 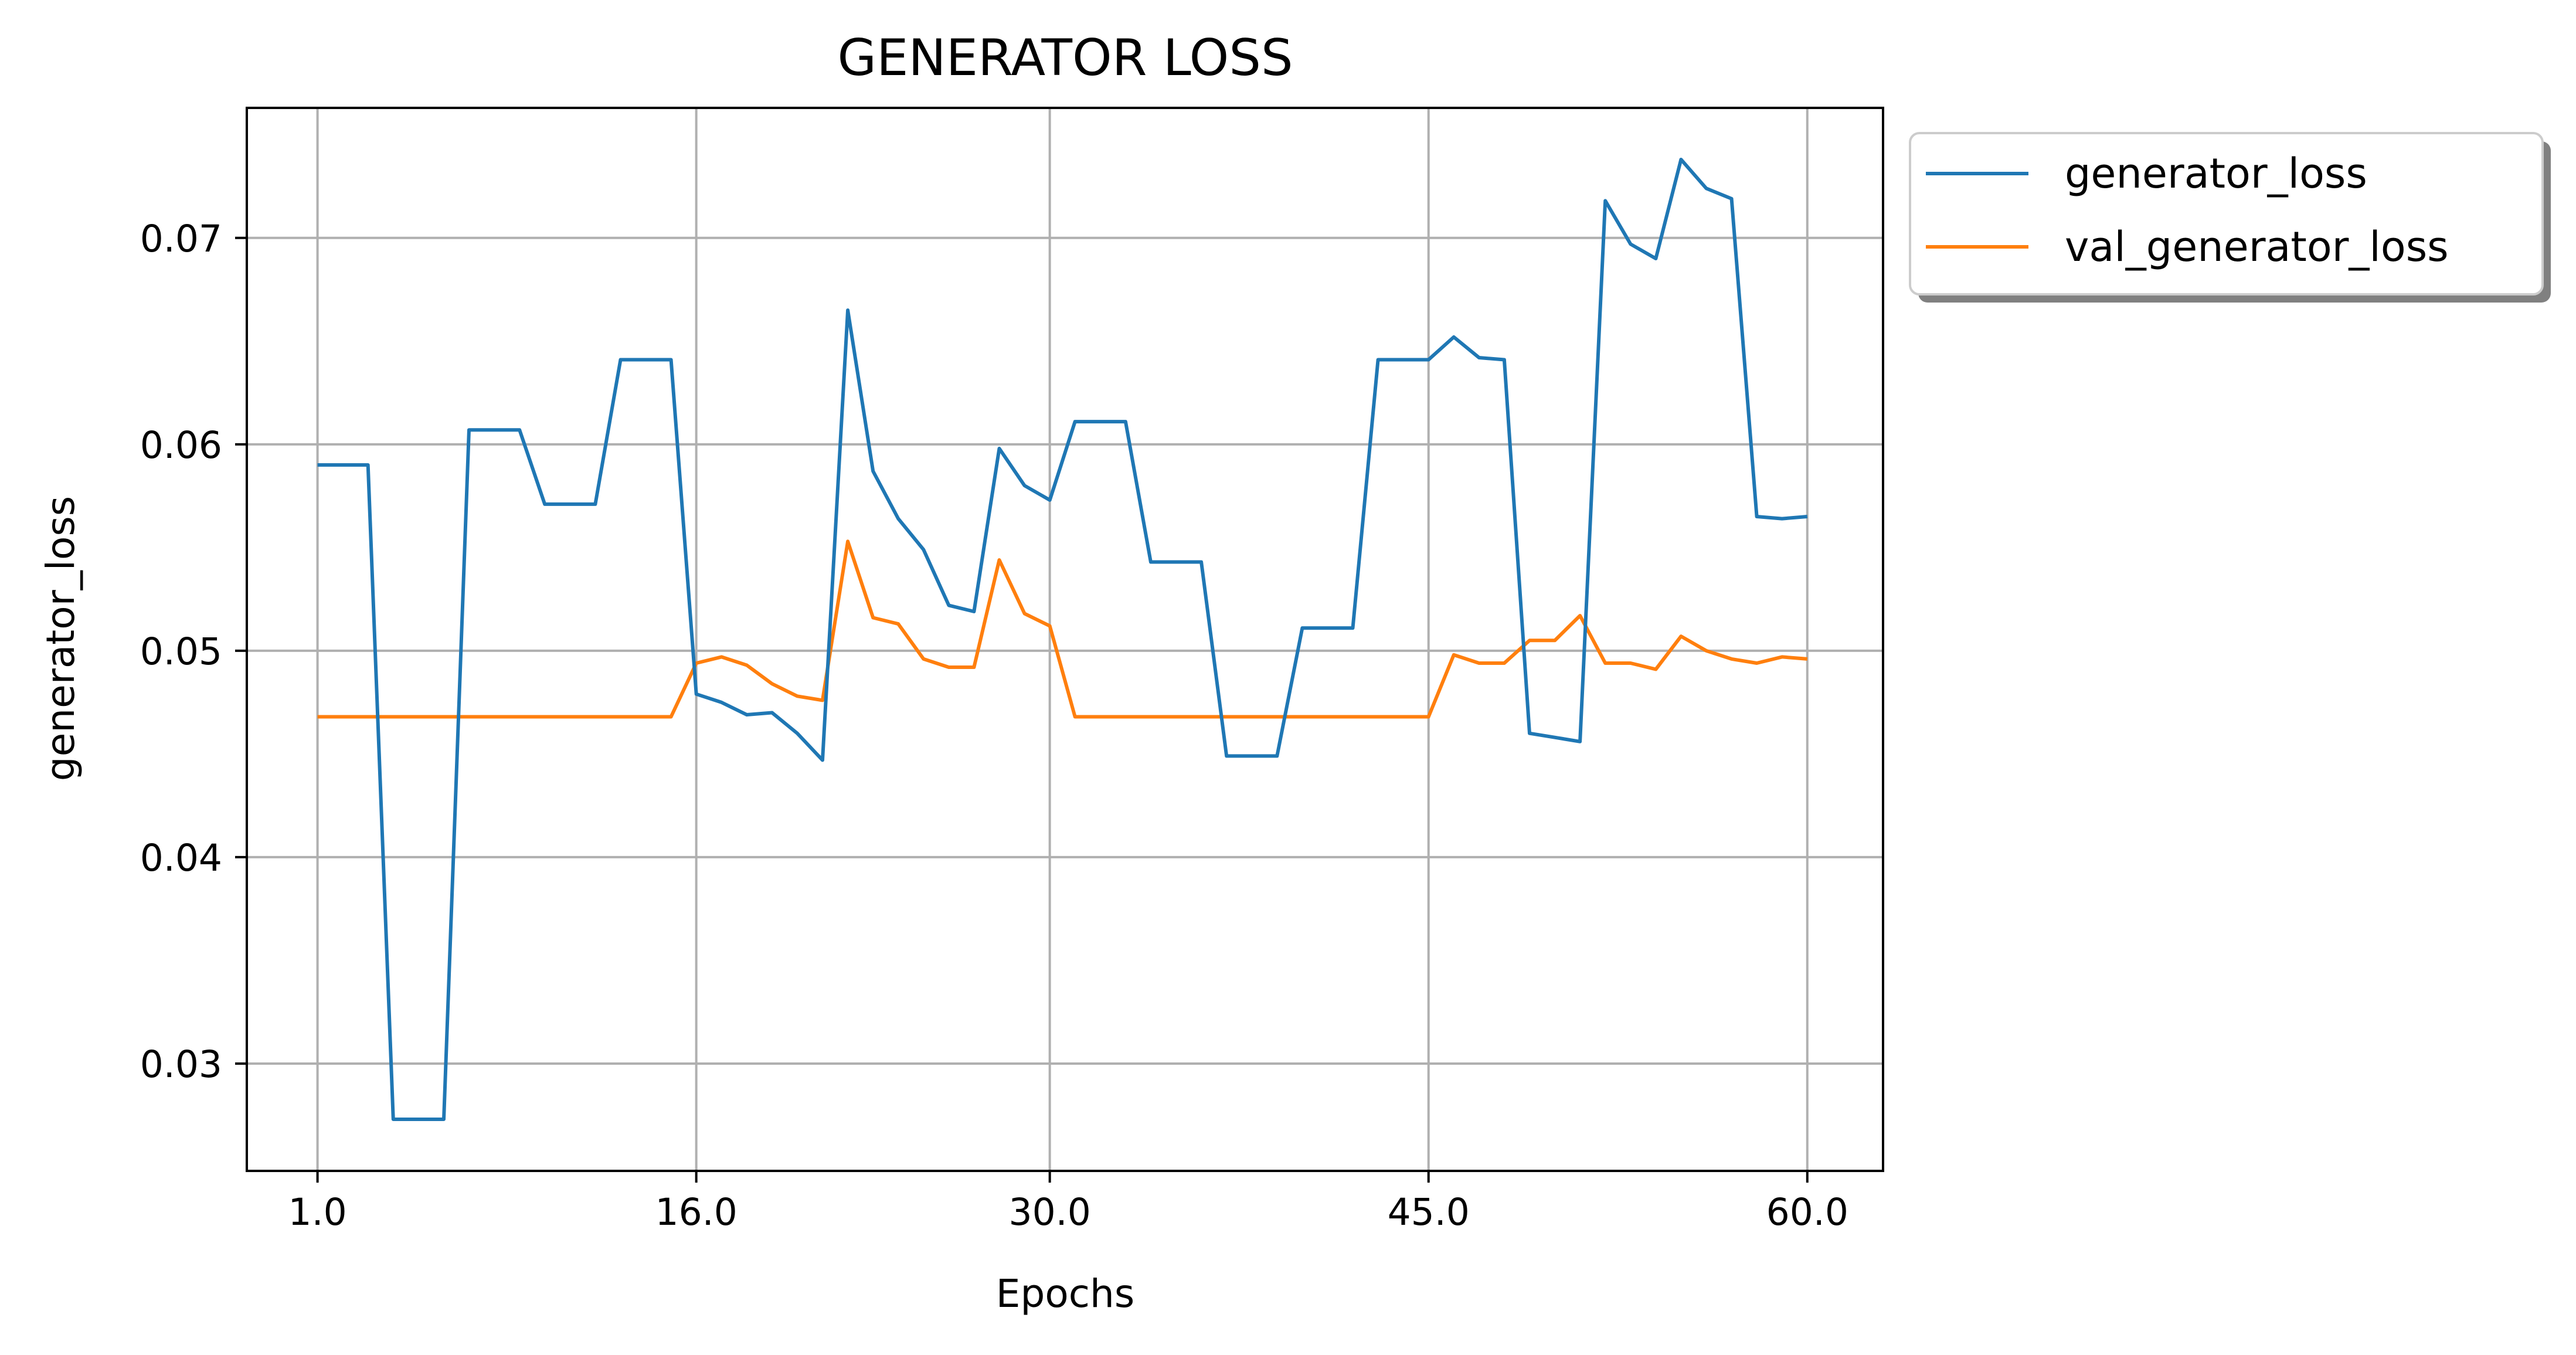 I want to click on y-tick-label: 0.06, so click(x=181, y=446).